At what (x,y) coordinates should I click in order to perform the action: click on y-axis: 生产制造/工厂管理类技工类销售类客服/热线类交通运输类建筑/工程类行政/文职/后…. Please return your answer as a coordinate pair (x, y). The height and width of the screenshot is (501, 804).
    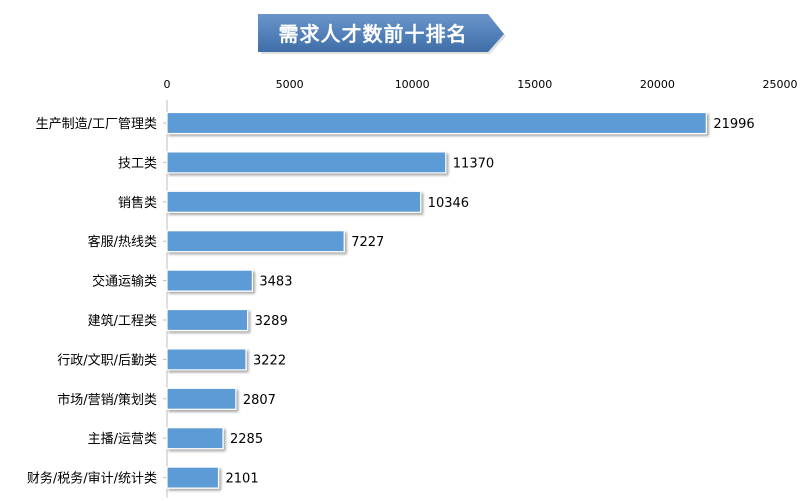
    Looking at the image, I should click on (97, 299).